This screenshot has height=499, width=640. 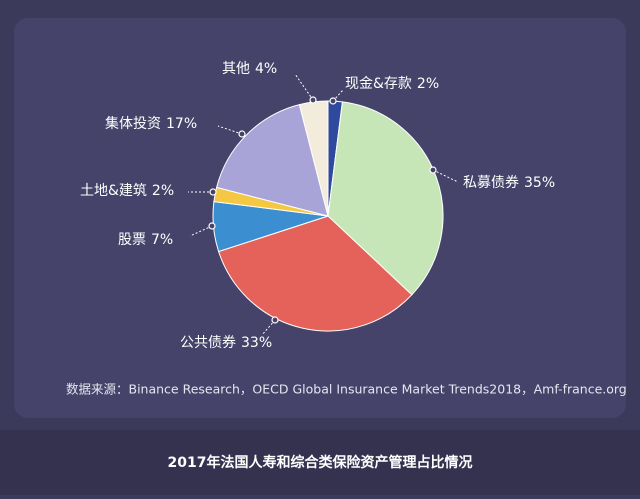 I want to click on slice-label: 股票 7%, so click(x=145, y=240).